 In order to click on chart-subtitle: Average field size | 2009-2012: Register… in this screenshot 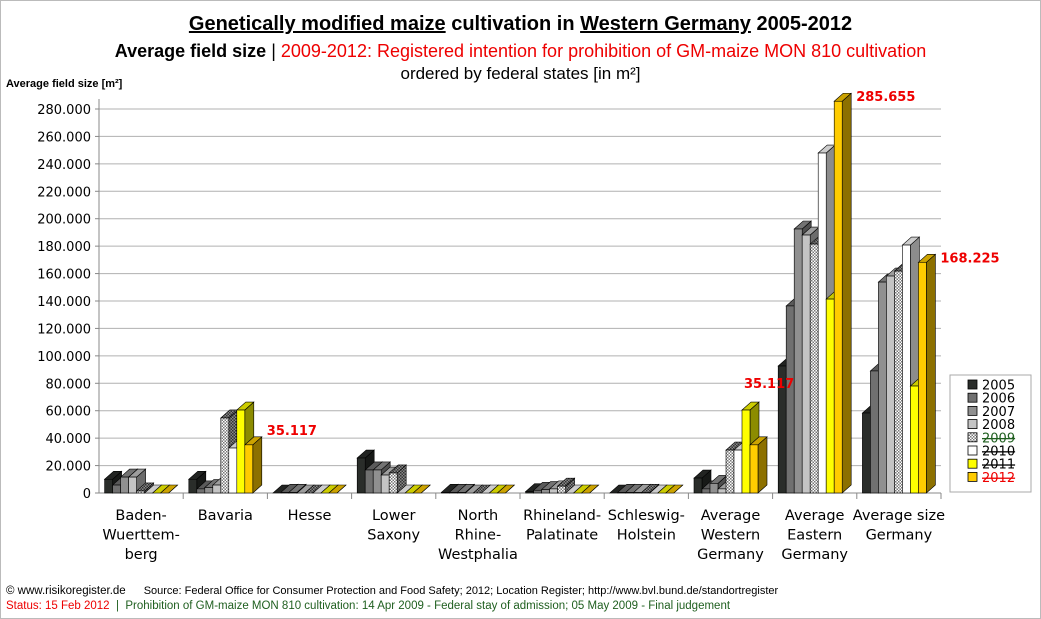, I will do `click(520, 51)`.